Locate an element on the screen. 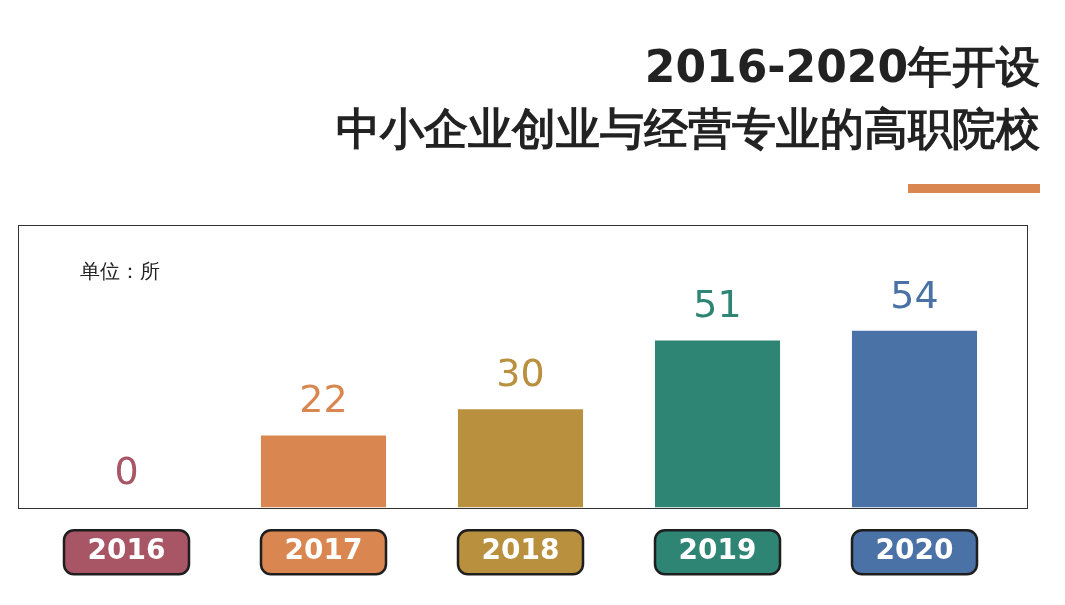 The height and width of the screenshot is (605, 1065). text: 单位：所 is located at coordinates (120, 271).